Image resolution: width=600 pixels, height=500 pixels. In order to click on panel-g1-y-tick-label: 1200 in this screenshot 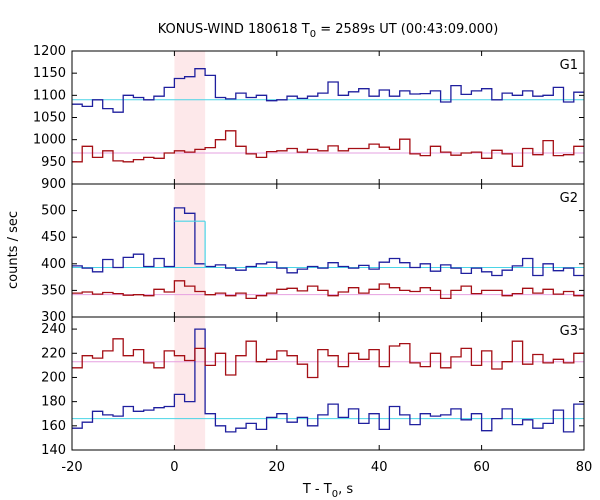, I will do `click(49, 51)`.